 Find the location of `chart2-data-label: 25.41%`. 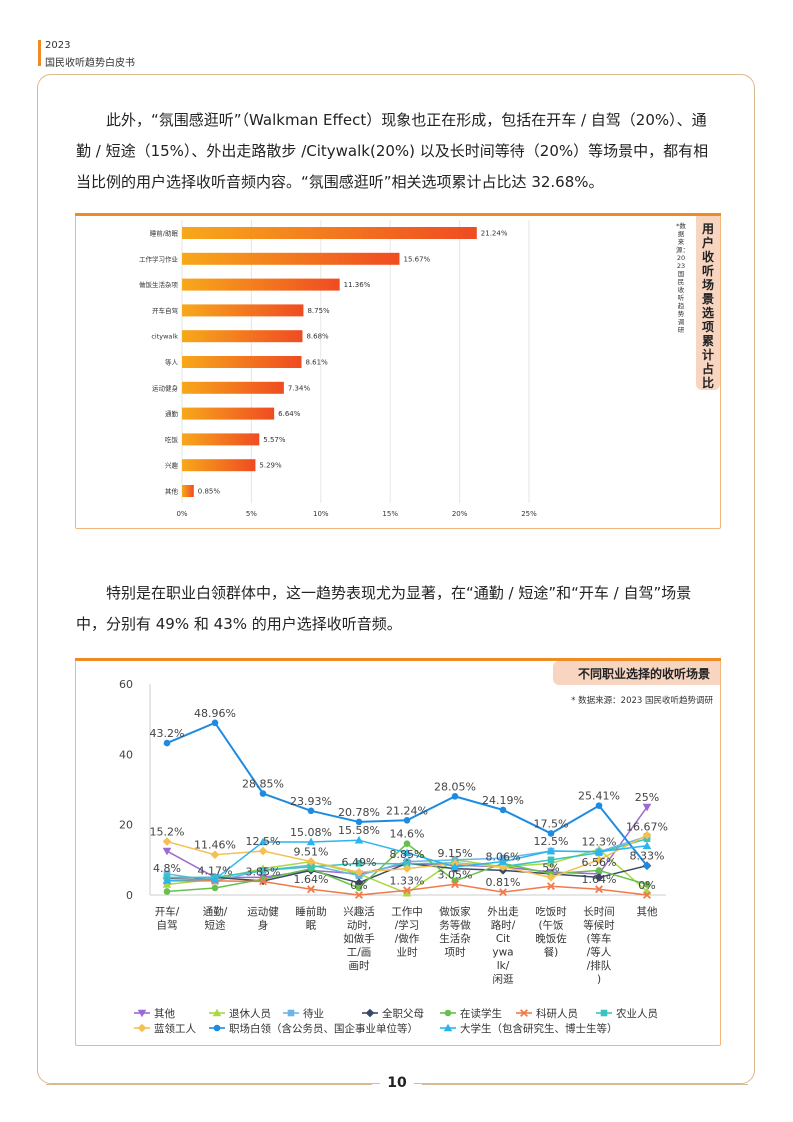

chart2-data-label: 25.41% is located at coordinates (599, 796).